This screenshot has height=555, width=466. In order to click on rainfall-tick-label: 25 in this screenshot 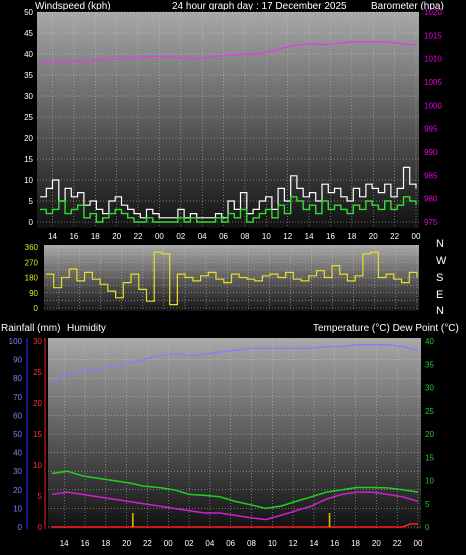, I will do `click(37, 372)`.